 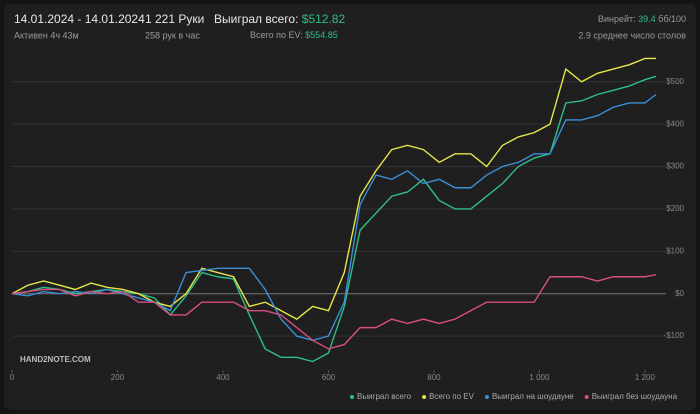 I want to click on active-time: Активен 4ч 43м, so click(x=46, y=35).